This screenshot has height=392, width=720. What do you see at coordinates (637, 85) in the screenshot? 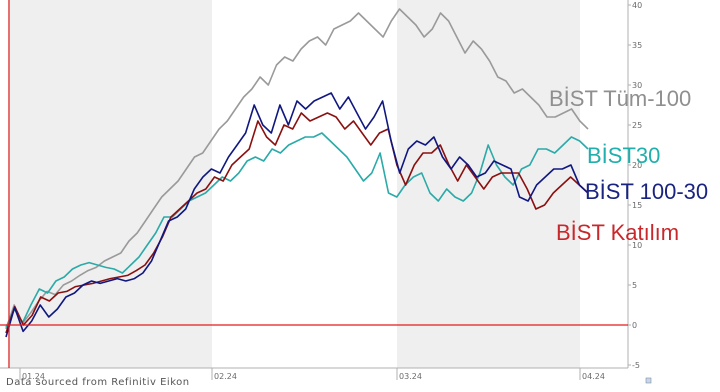
I see `y-tick-label: 30` at bounding box center [637, 85].